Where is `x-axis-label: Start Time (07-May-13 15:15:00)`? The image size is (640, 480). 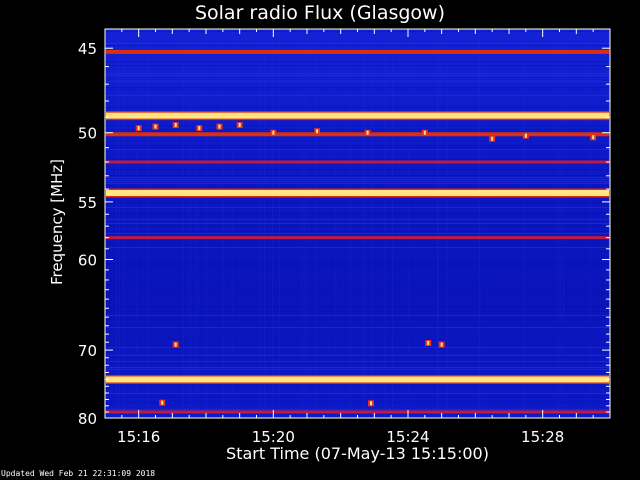
x-axis-label: Start Time (07-May-13 15:15:00) is located at coordinates (357, 453).